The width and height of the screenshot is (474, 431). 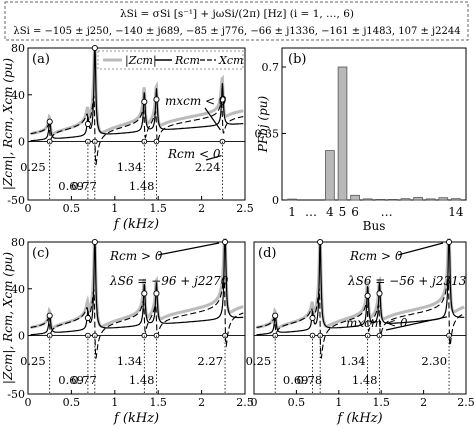 What do you see at coordinates (267, 134) in the screenshot?
I see `y-tick-label: 0.35` at bounding box center [267, 134].